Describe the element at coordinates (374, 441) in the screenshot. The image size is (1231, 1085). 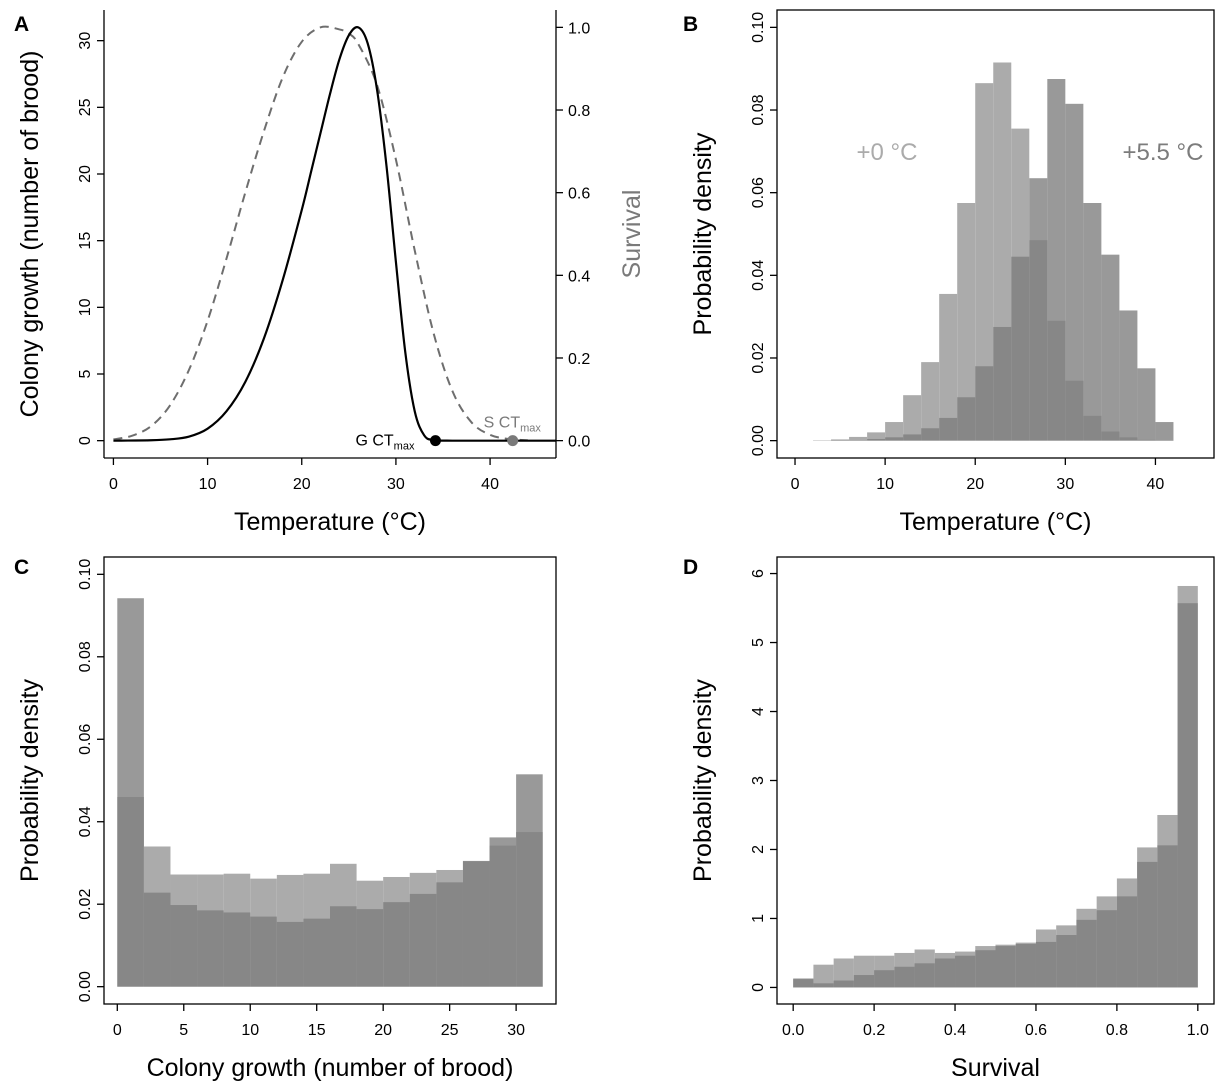
I see `g-ctmax-text: G CT` at that location.